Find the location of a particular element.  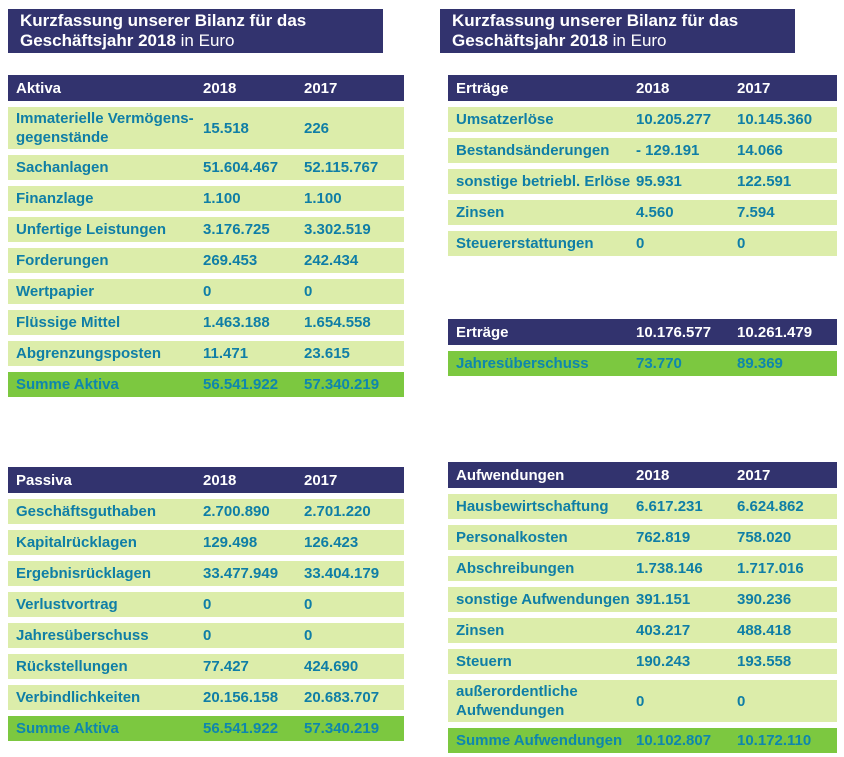

value-2018: 1.100 is located at coordinates (222, 198).